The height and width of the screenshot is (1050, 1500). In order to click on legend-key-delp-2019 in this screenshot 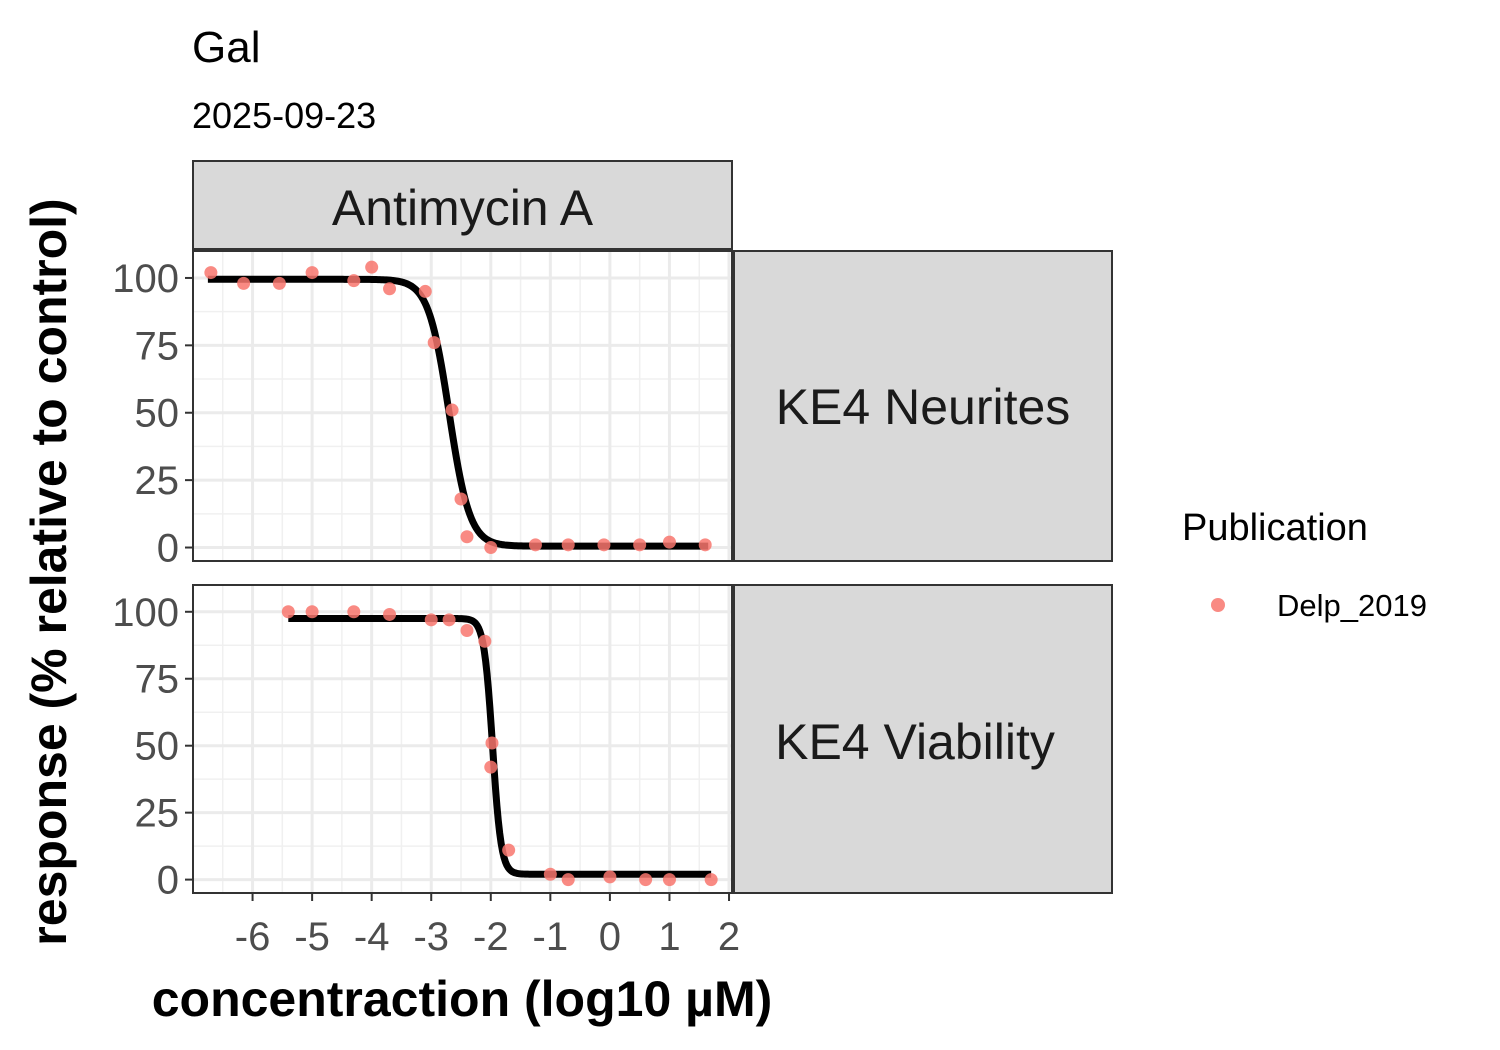, I will do `click(1218, 605)`.